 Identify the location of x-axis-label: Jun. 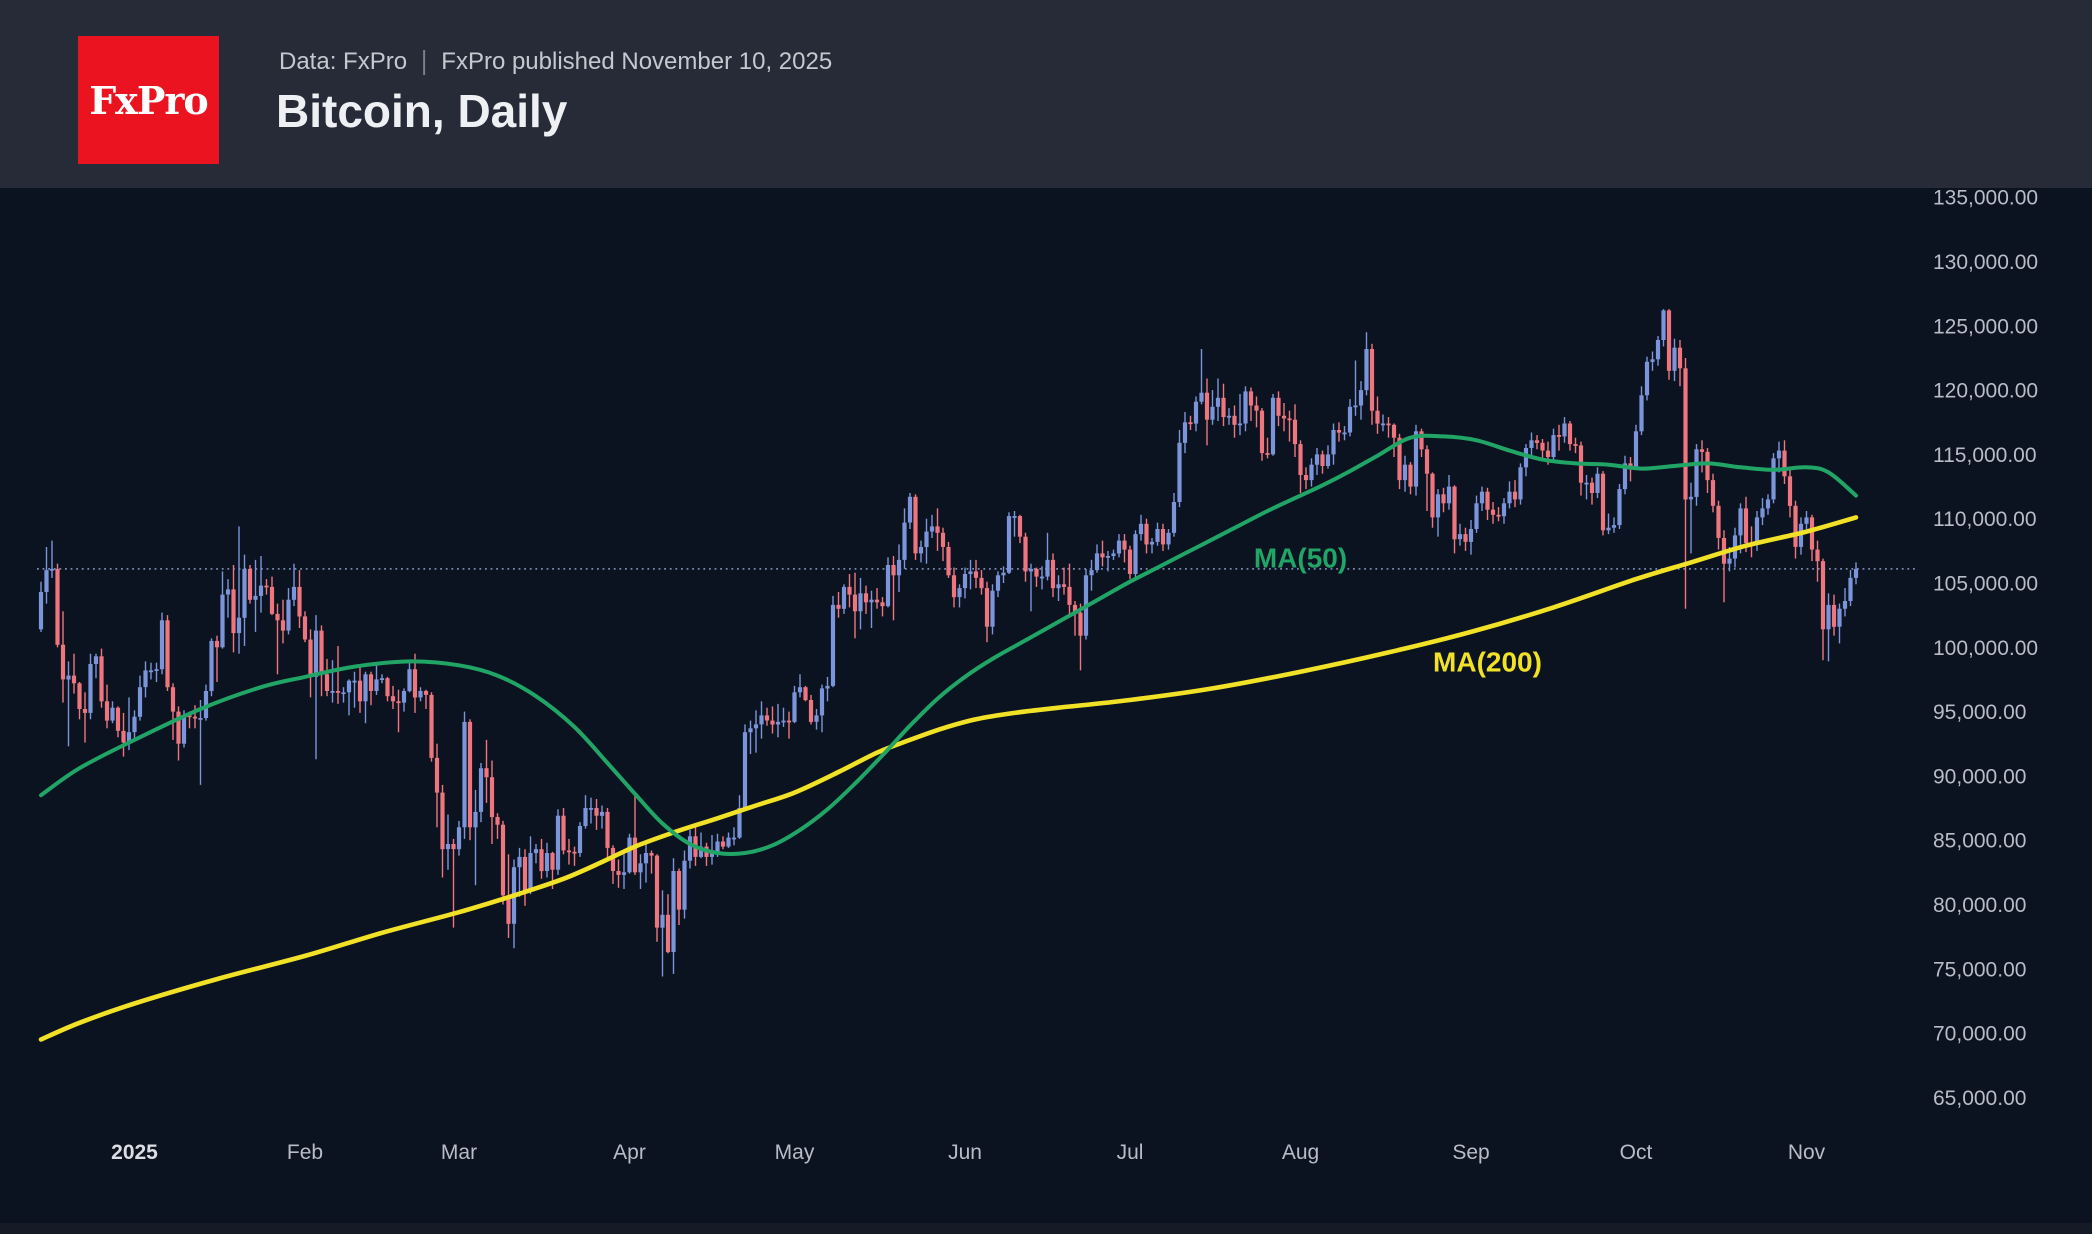
(965, 1152).